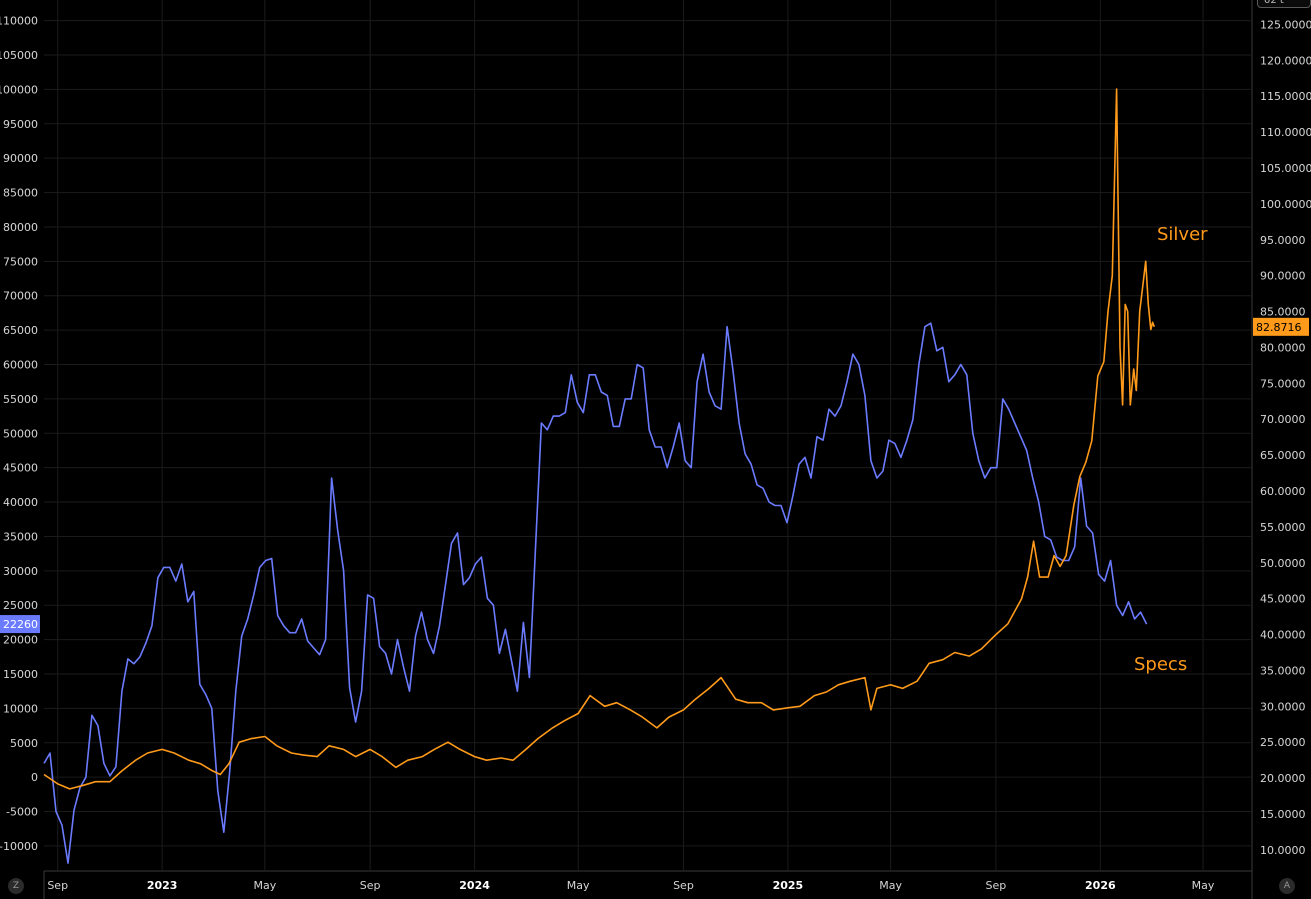 The width and height of the screenshot is (1311, 899). What do you see at coordinates (1160, 664) in the screenshot?
I see `annotation-specs: Specs` at bounding box center [1160, 664].